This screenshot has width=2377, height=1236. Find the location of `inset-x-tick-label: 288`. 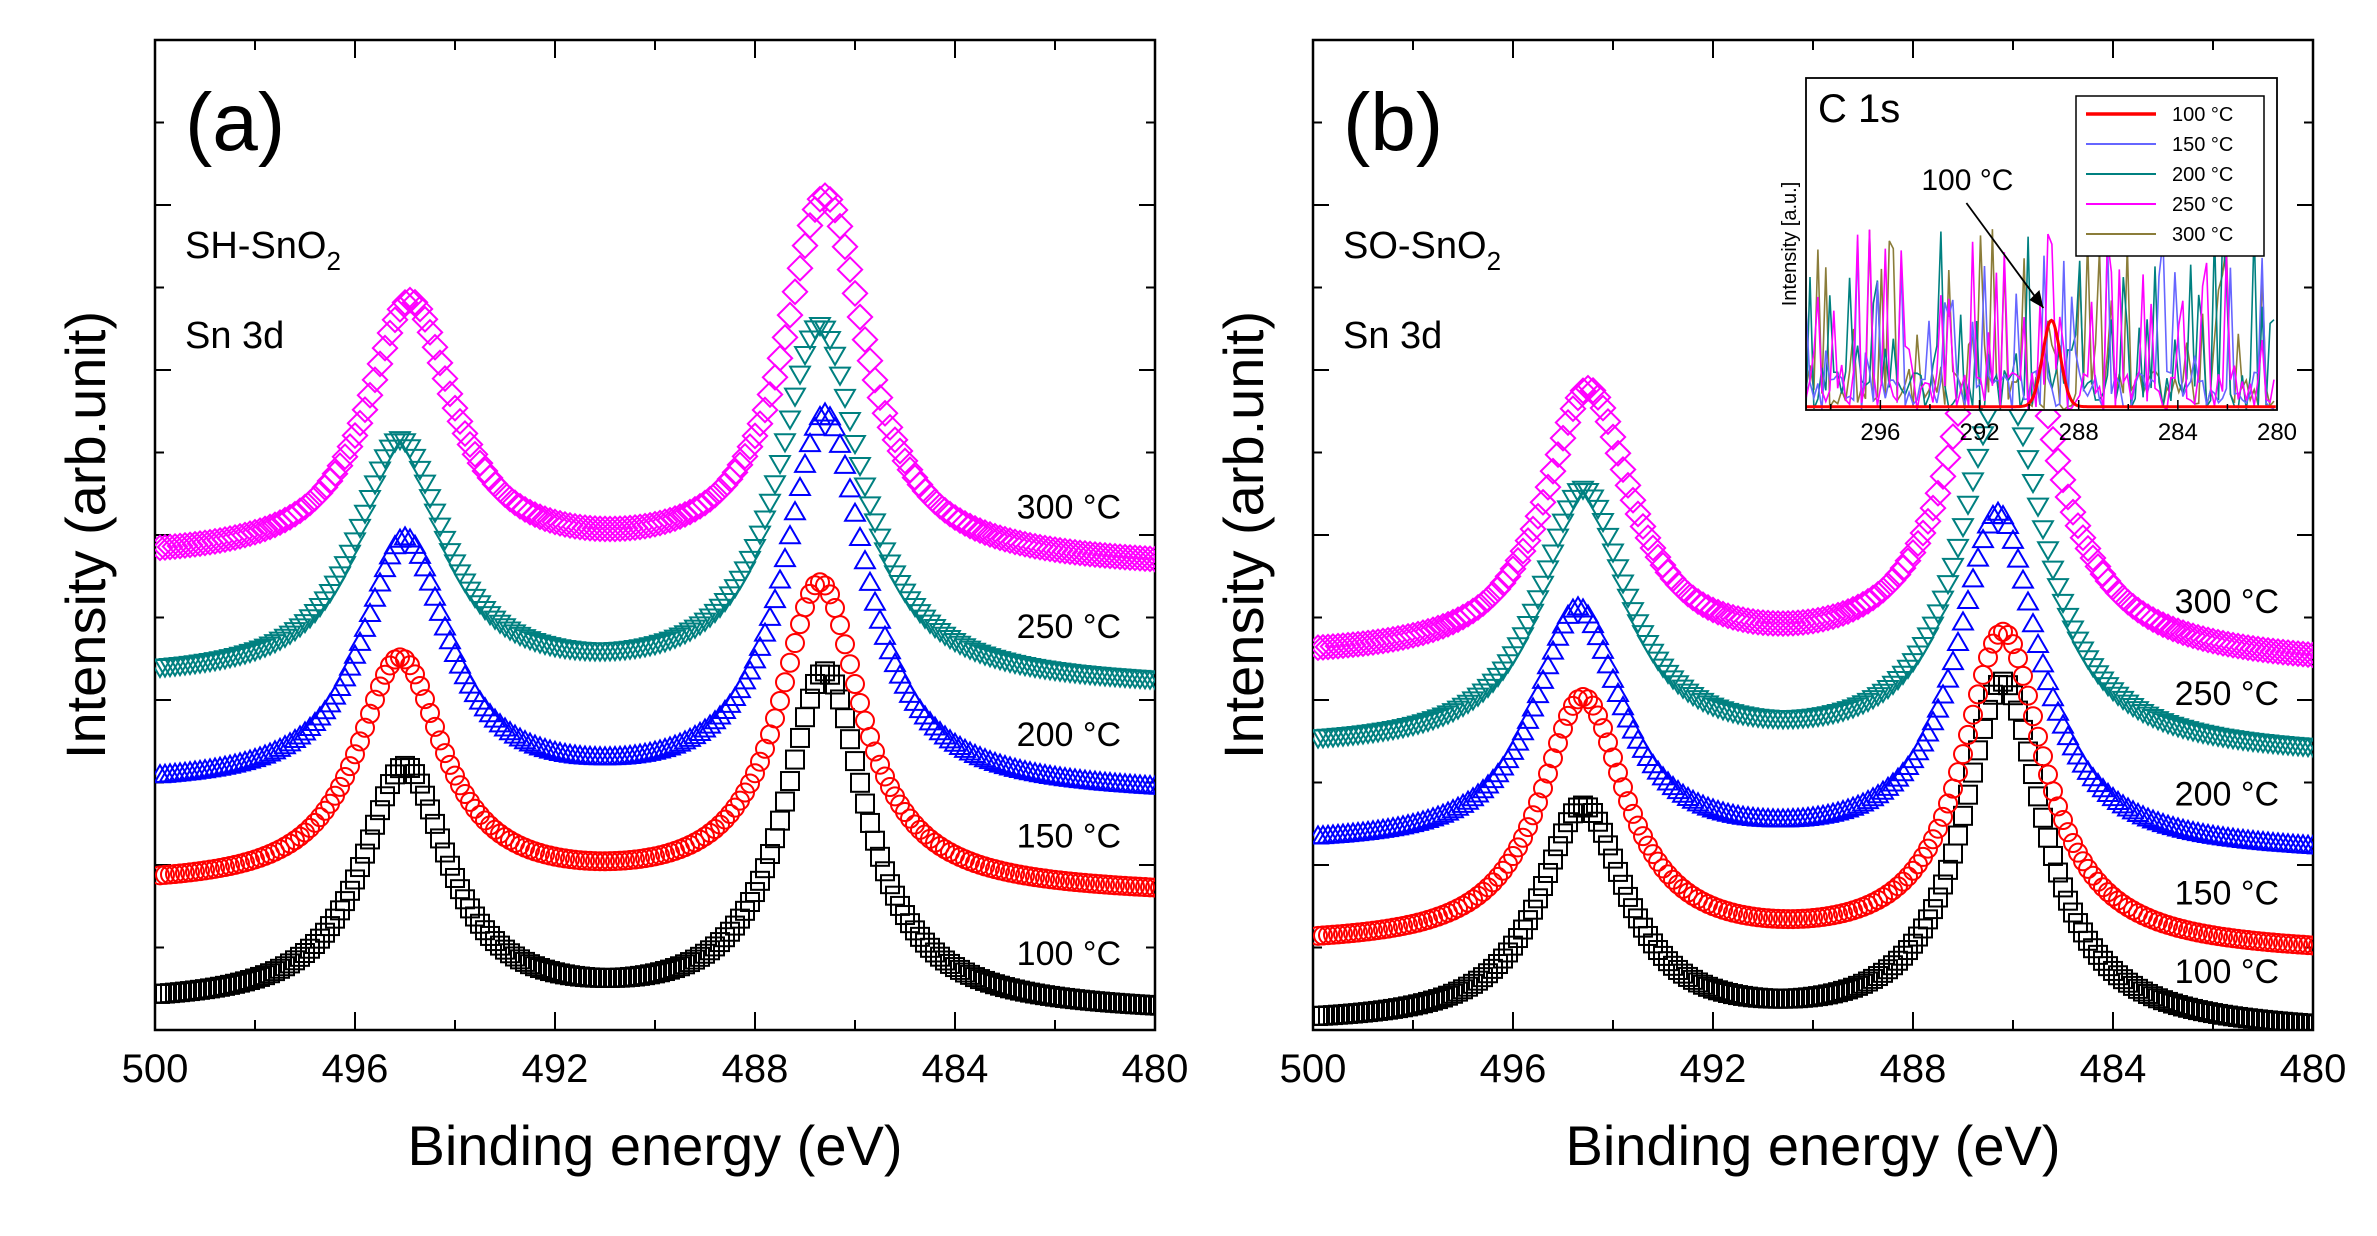

inset-x-tick-label: 288 is located at coordinates (2079, 432).